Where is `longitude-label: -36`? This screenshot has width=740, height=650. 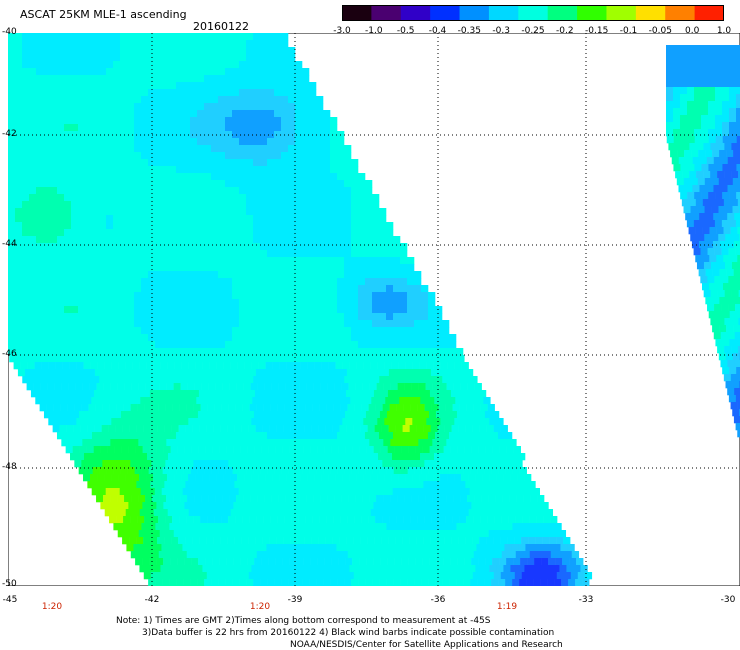 longitude-label: -36 is located at coordinates (438, 600).